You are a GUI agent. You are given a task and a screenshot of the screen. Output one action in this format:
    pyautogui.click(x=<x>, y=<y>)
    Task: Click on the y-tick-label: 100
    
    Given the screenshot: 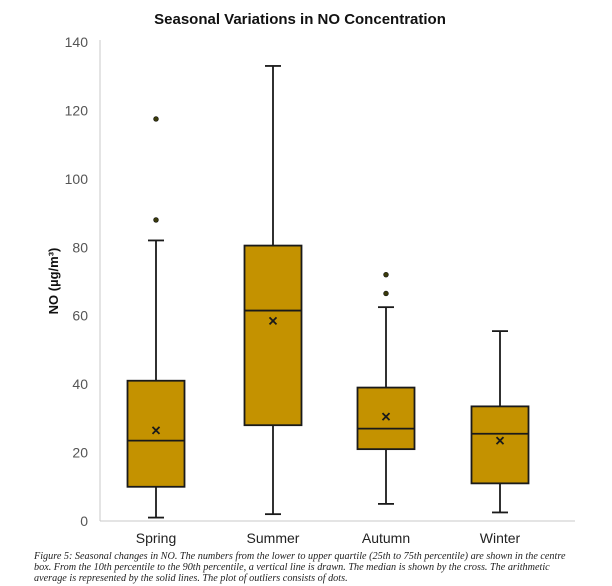 What is the action you would take?
    pyautogui.click(x=77, y=179)
    